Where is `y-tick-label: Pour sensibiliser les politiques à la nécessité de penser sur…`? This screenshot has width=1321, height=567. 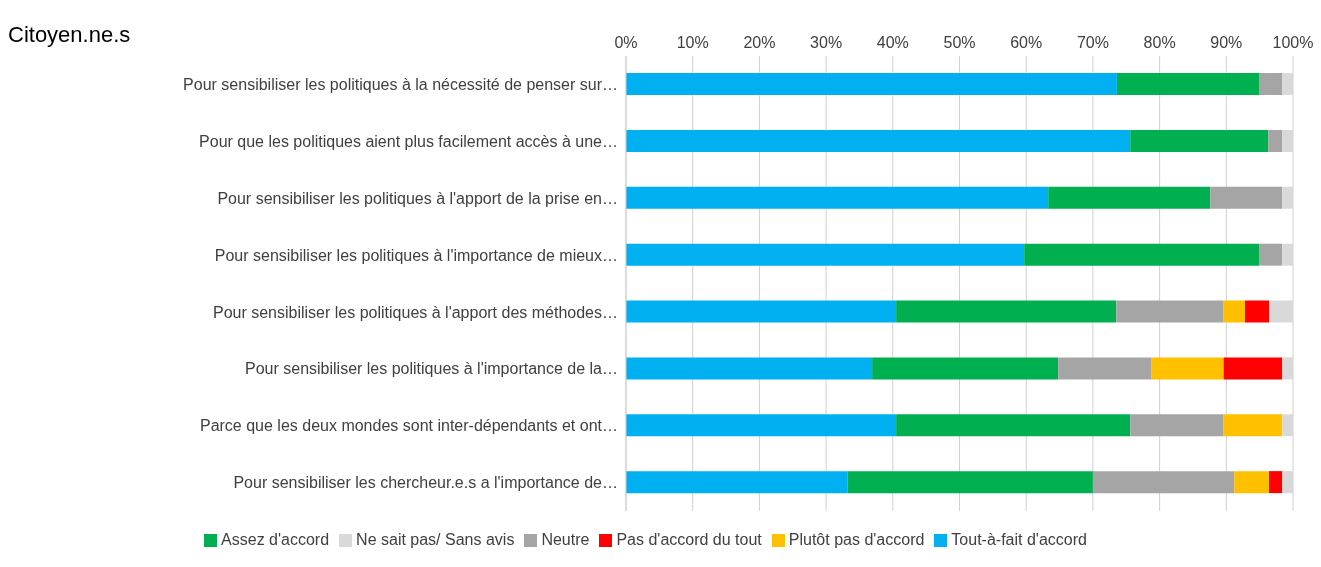
y-tick-label: Pour sensibiliser les politiques à la nécessité de penser sur… is located at coordinates (400, 85).